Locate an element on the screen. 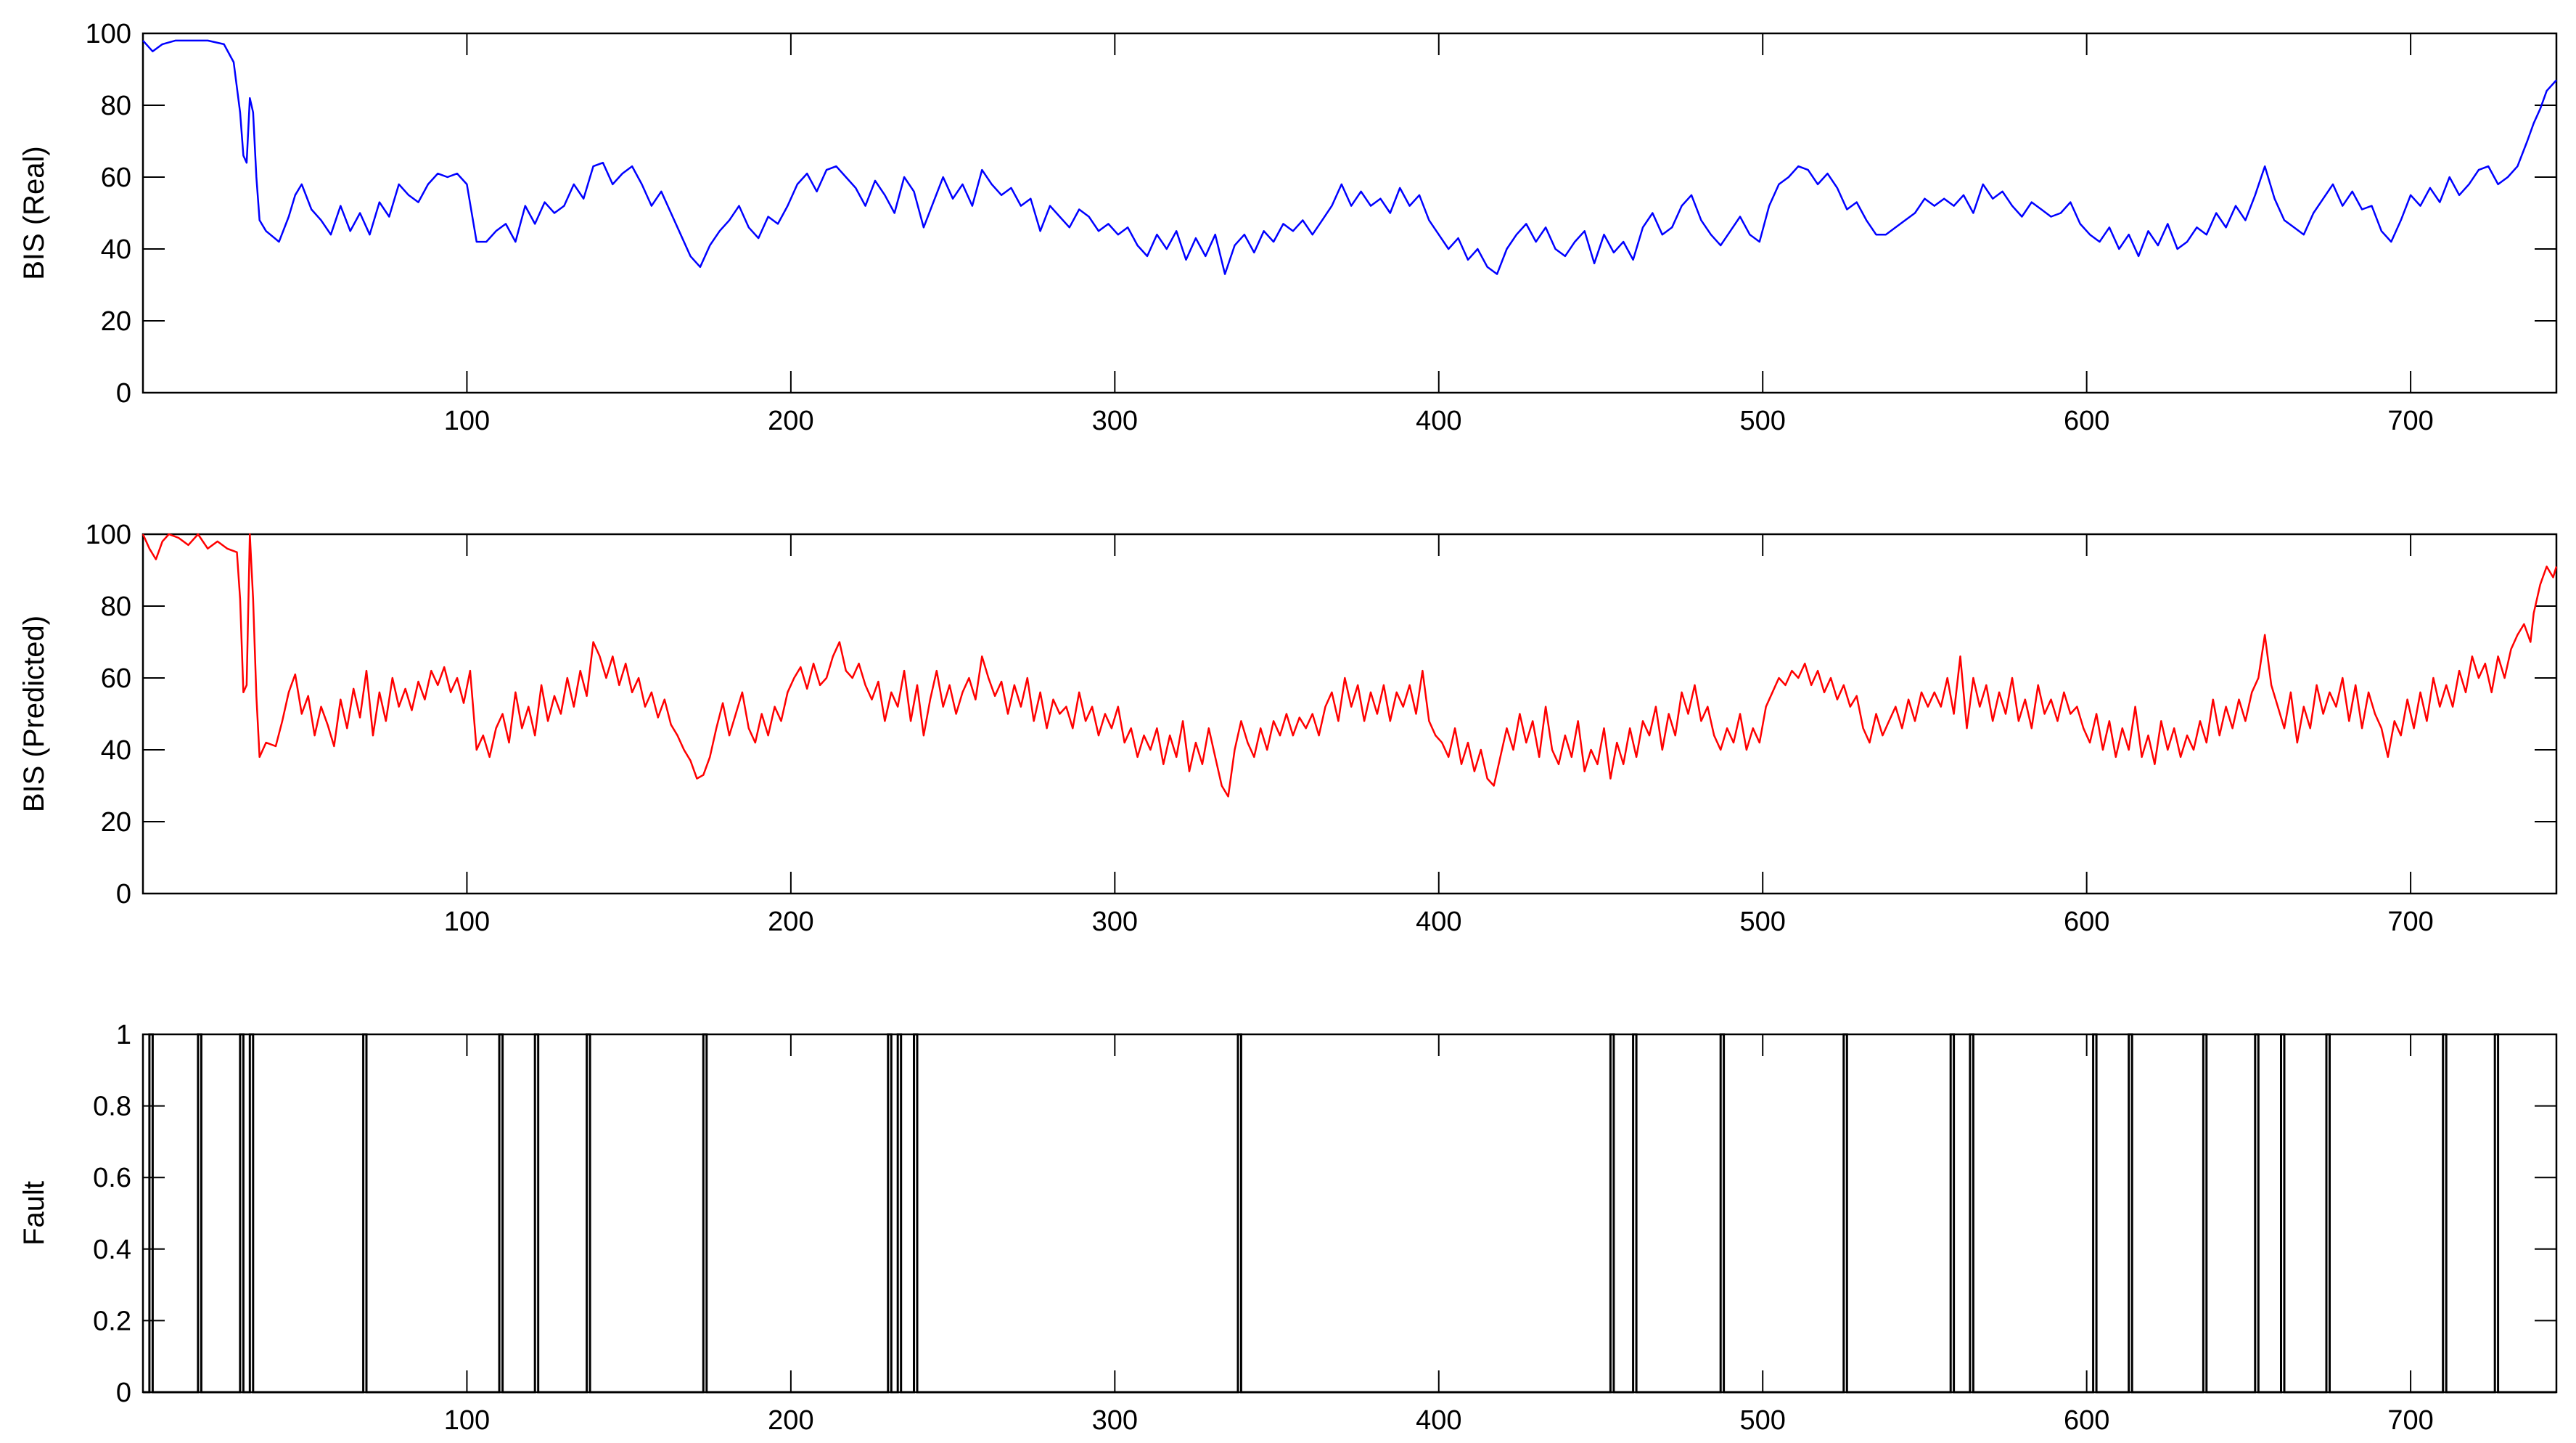  y-tick-label: 0.6 is located at coordinates (112, 1178).